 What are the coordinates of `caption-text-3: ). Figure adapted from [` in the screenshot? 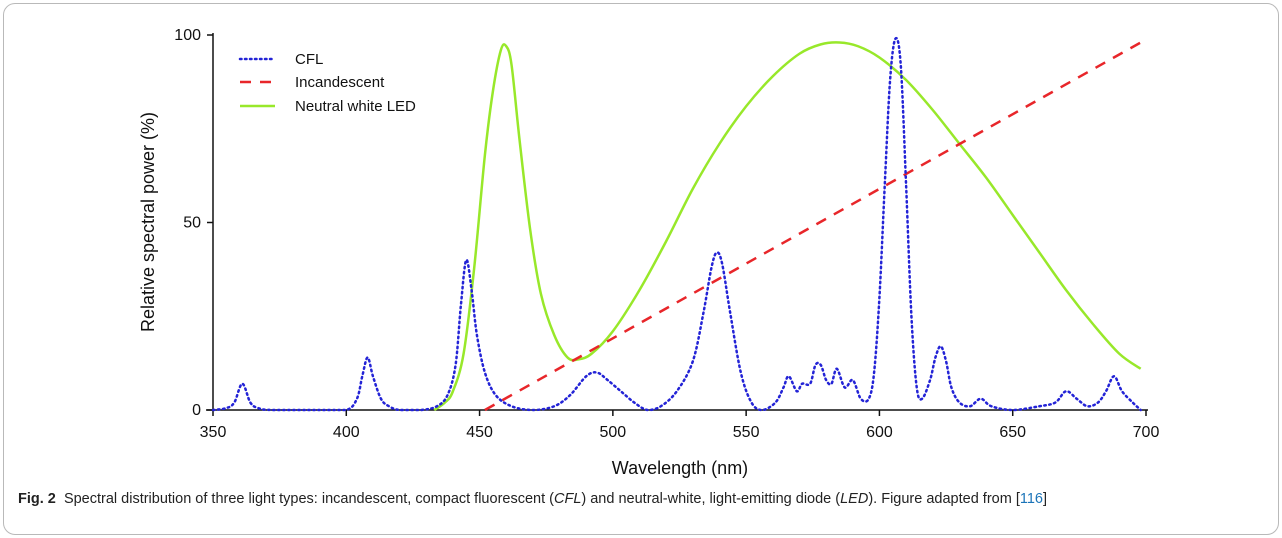 It's located at (944, 499).